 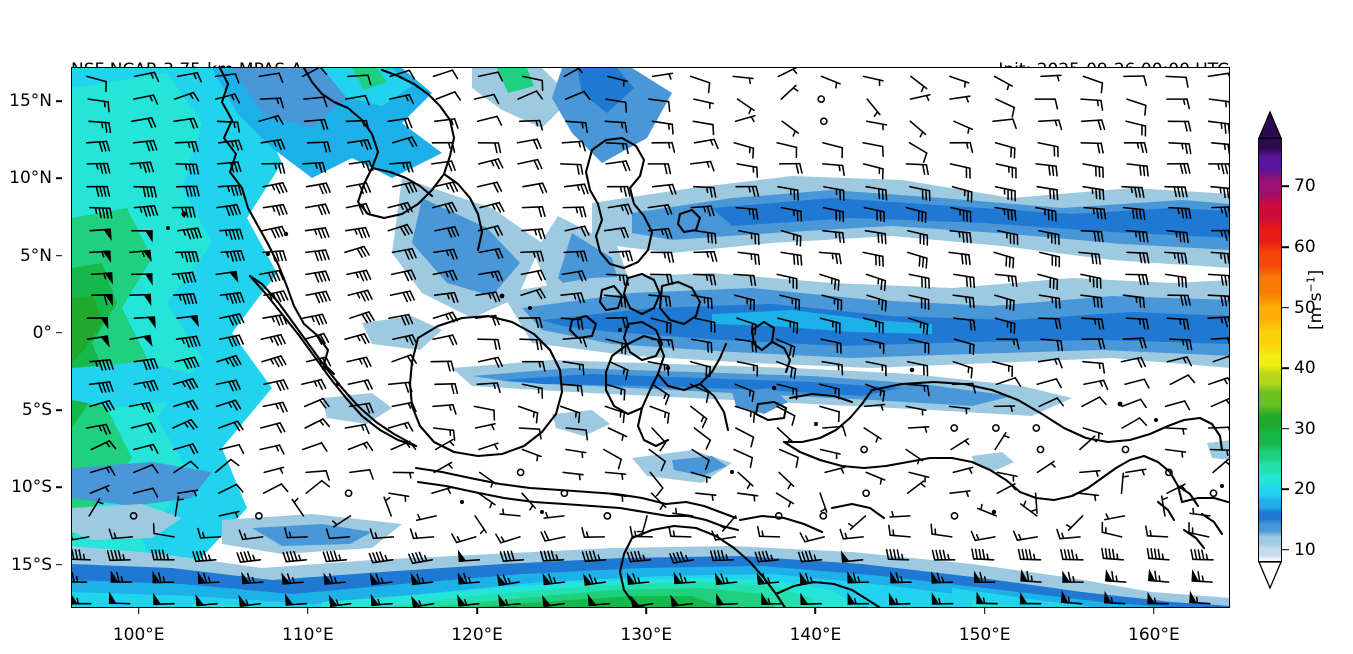 I want to click on longitude-tick-label: 160°E, so click(x=1154, y=635).